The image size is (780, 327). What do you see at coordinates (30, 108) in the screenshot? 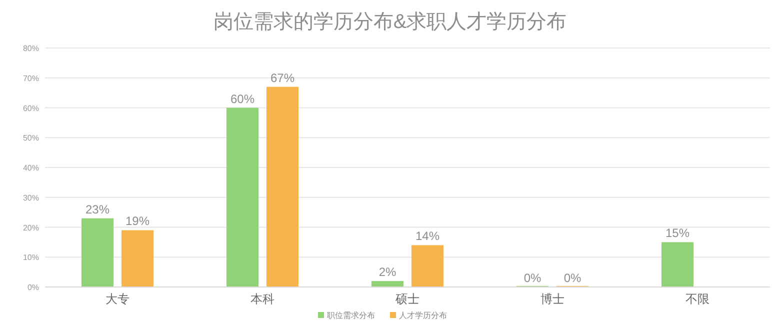
I see `y-tick-label: 60%` at bounding box center [30, 108].